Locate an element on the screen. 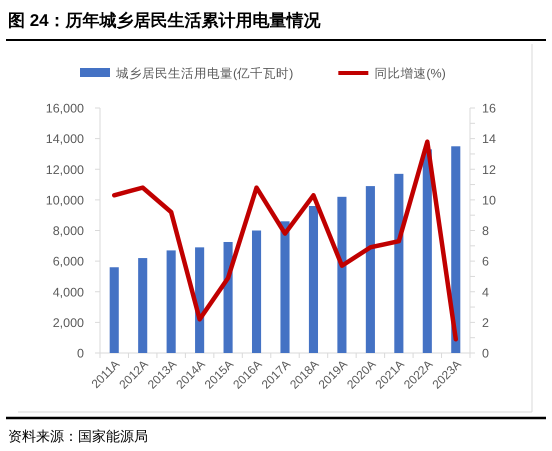 The height and width of the screenshot is (451, 552). y2-tick-label: 2 is located at coordinates (485, 323).